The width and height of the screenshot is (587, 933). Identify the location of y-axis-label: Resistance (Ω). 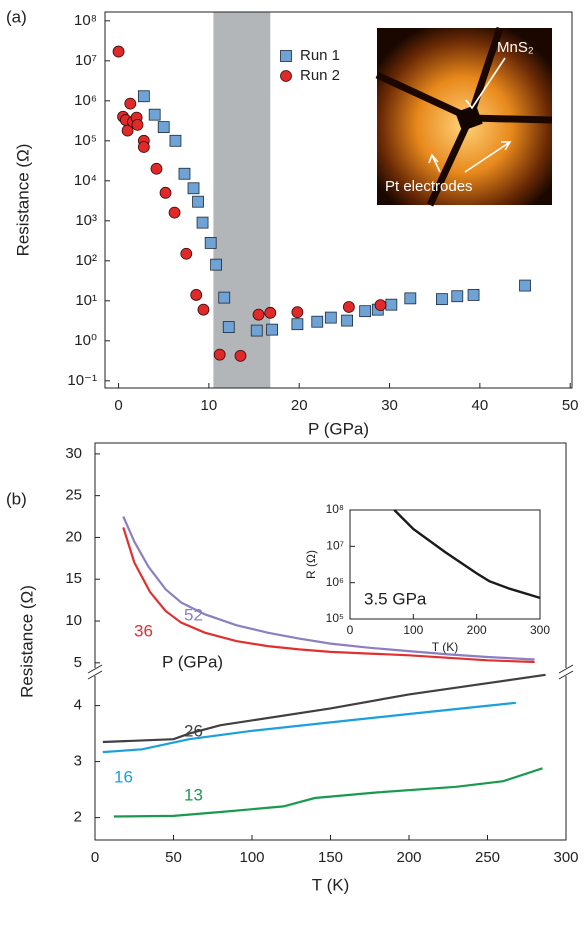
(26, 641).